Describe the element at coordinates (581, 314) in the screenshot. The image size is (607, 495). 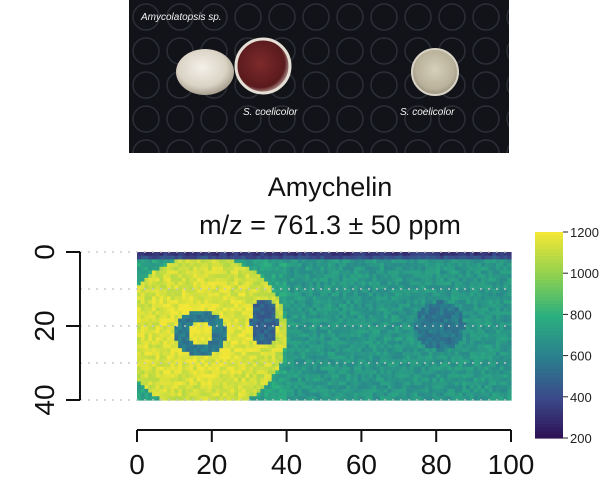
I see `colorbar-tick-label: 800` at that location.